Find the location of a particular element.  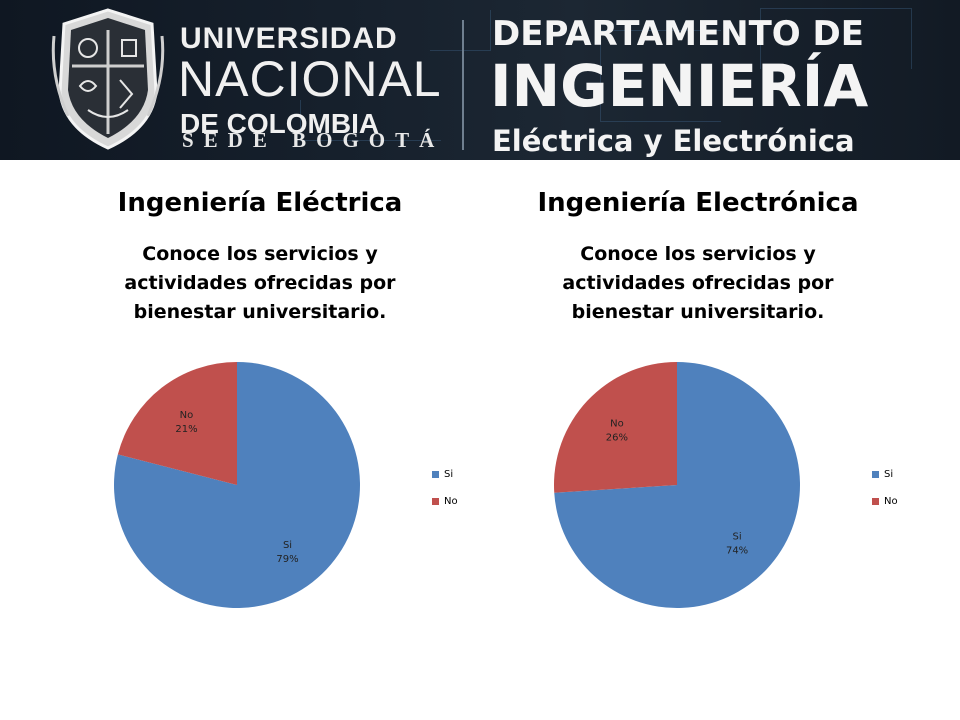

pie-chart-electronica: Si 74% No 26% is located at coordinates (677, 485).